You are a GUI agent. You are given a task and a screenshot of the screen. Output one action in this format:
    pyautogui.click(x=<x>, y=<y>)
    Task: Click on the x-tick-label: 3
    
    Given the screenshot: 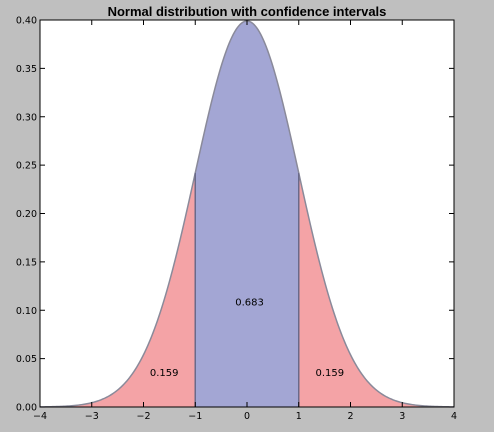 What is the action you would take?
    pyautogui.click(x=402, y=416)
    